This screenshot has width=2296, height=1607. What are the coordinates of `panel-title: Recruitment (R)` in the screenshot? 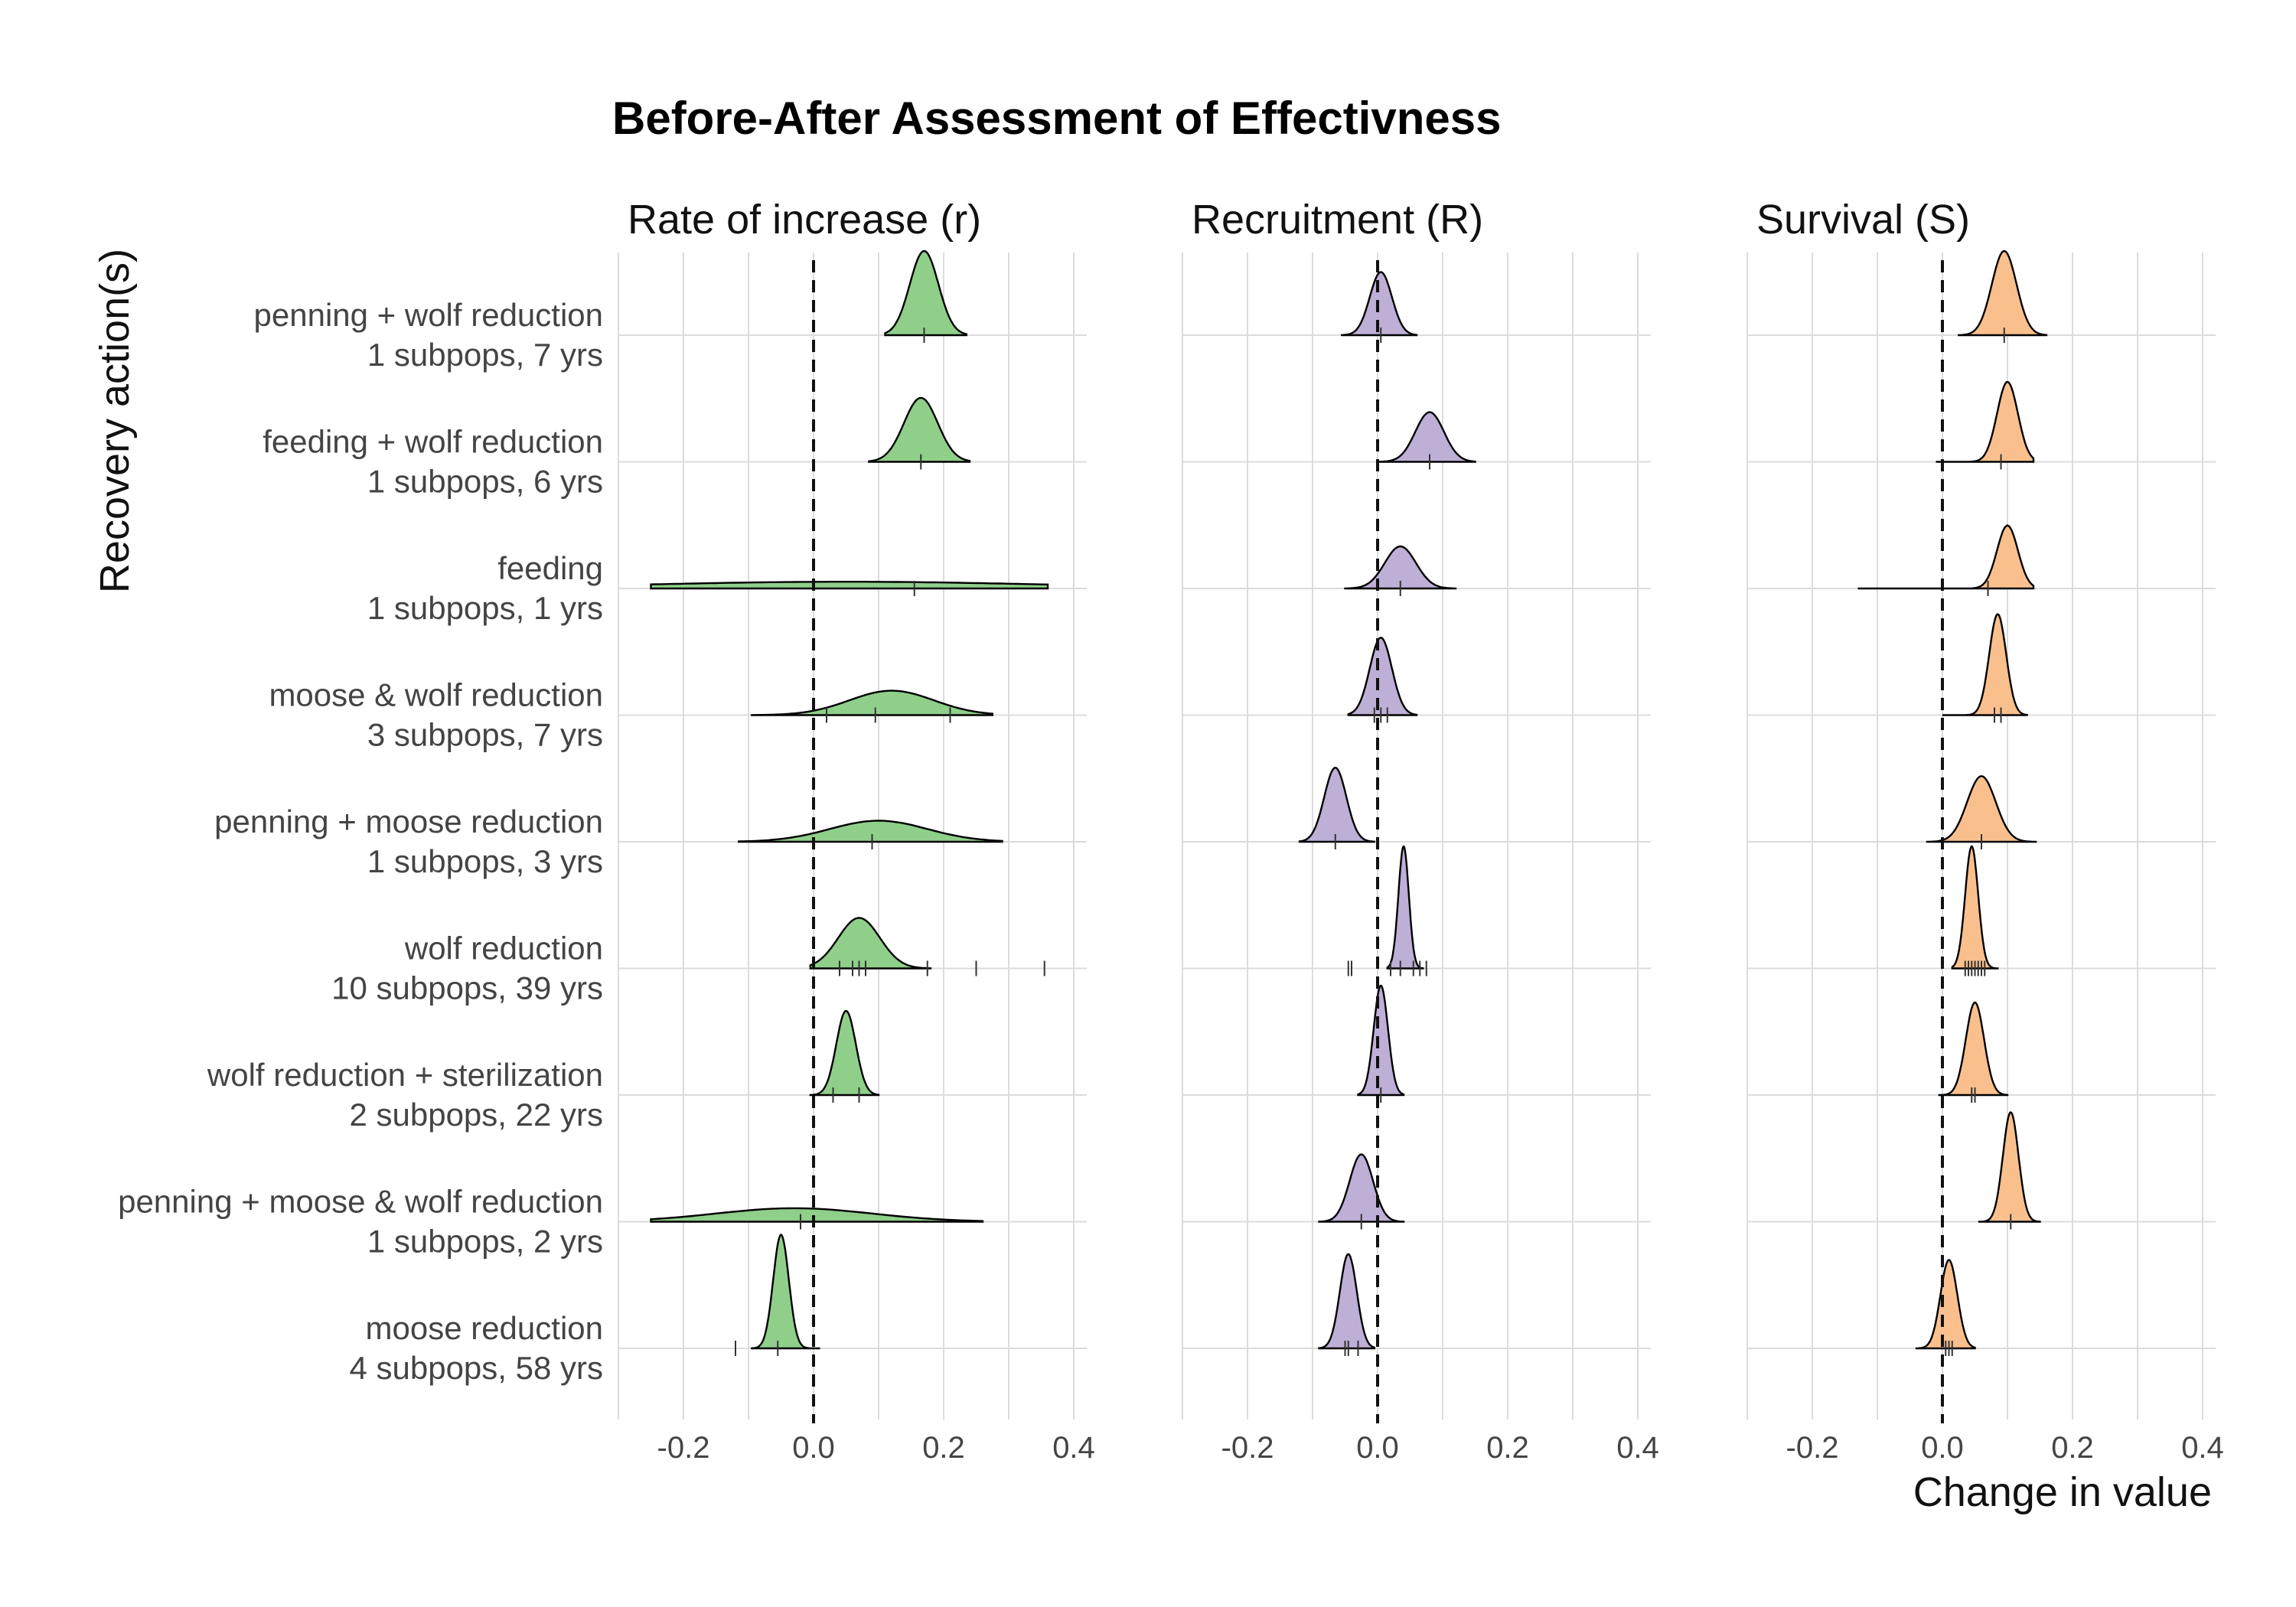 It's located at (1337, 220).